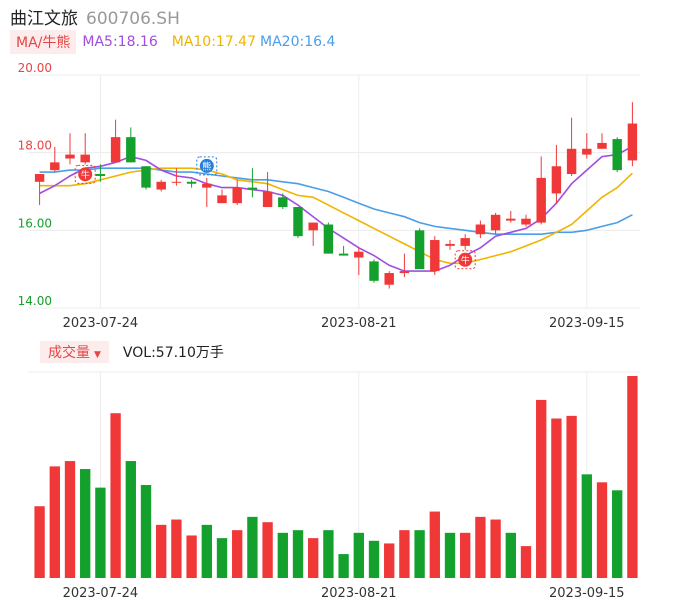 Image resolution: width=686 pixels, height=606 pixels. I want to click on volume-x-axis: 2023-07-24 2023-08-21 2023-09-15, so click(344, 593).